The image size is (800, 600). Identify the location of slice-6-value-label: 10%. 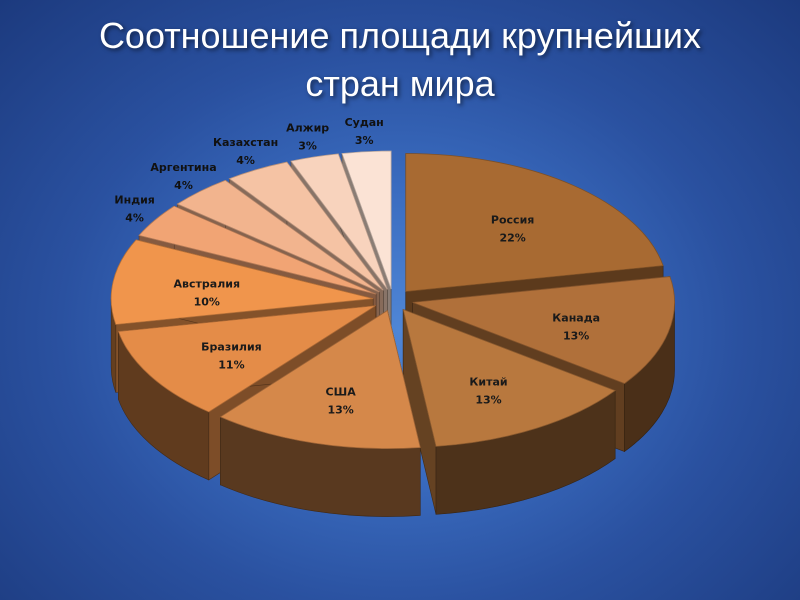
(207, 302).